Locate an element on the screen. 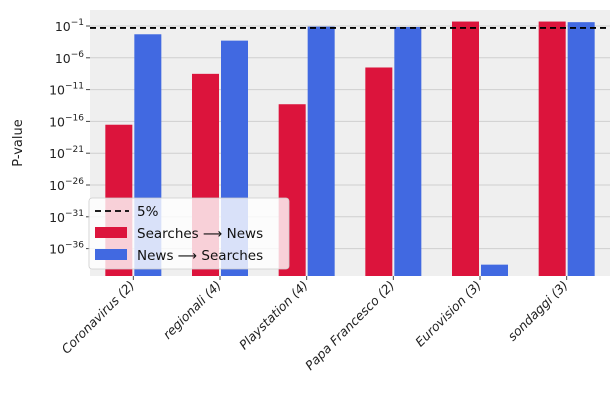 The image size is (611, 398). y-tick-exponent: −16 is located at coordinates (74, 118).